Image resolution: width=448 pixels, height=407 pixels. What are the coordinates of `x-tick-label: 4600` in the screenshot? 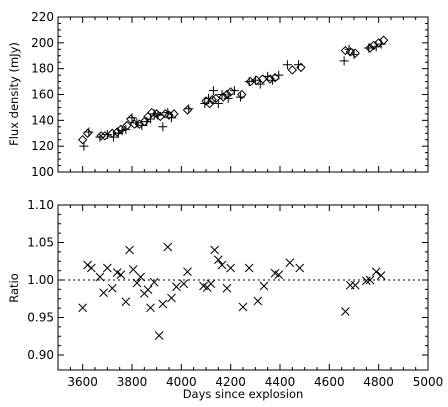 It's located at (329, 382).